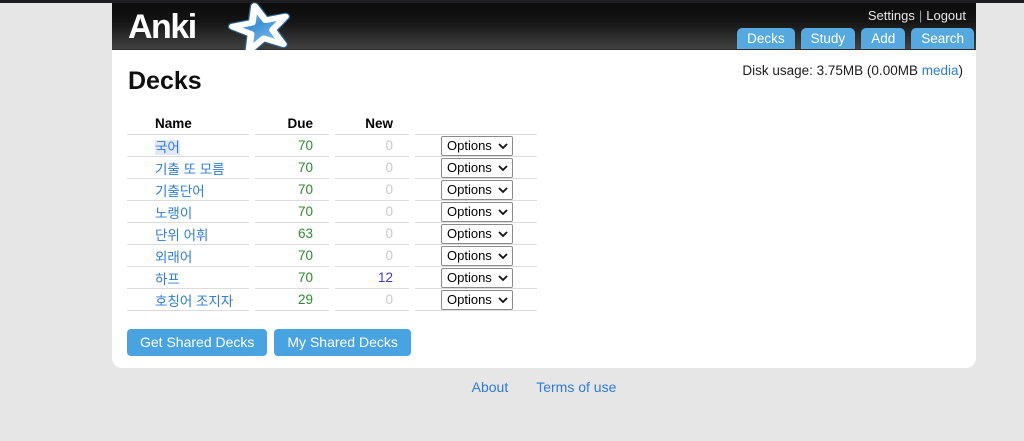 The height and width of the screenshot is (441, 1024). Describe the element at coordinates (332, 146) in the screenshot. I see `deck-row: 국어 70 0 Options` at that location.